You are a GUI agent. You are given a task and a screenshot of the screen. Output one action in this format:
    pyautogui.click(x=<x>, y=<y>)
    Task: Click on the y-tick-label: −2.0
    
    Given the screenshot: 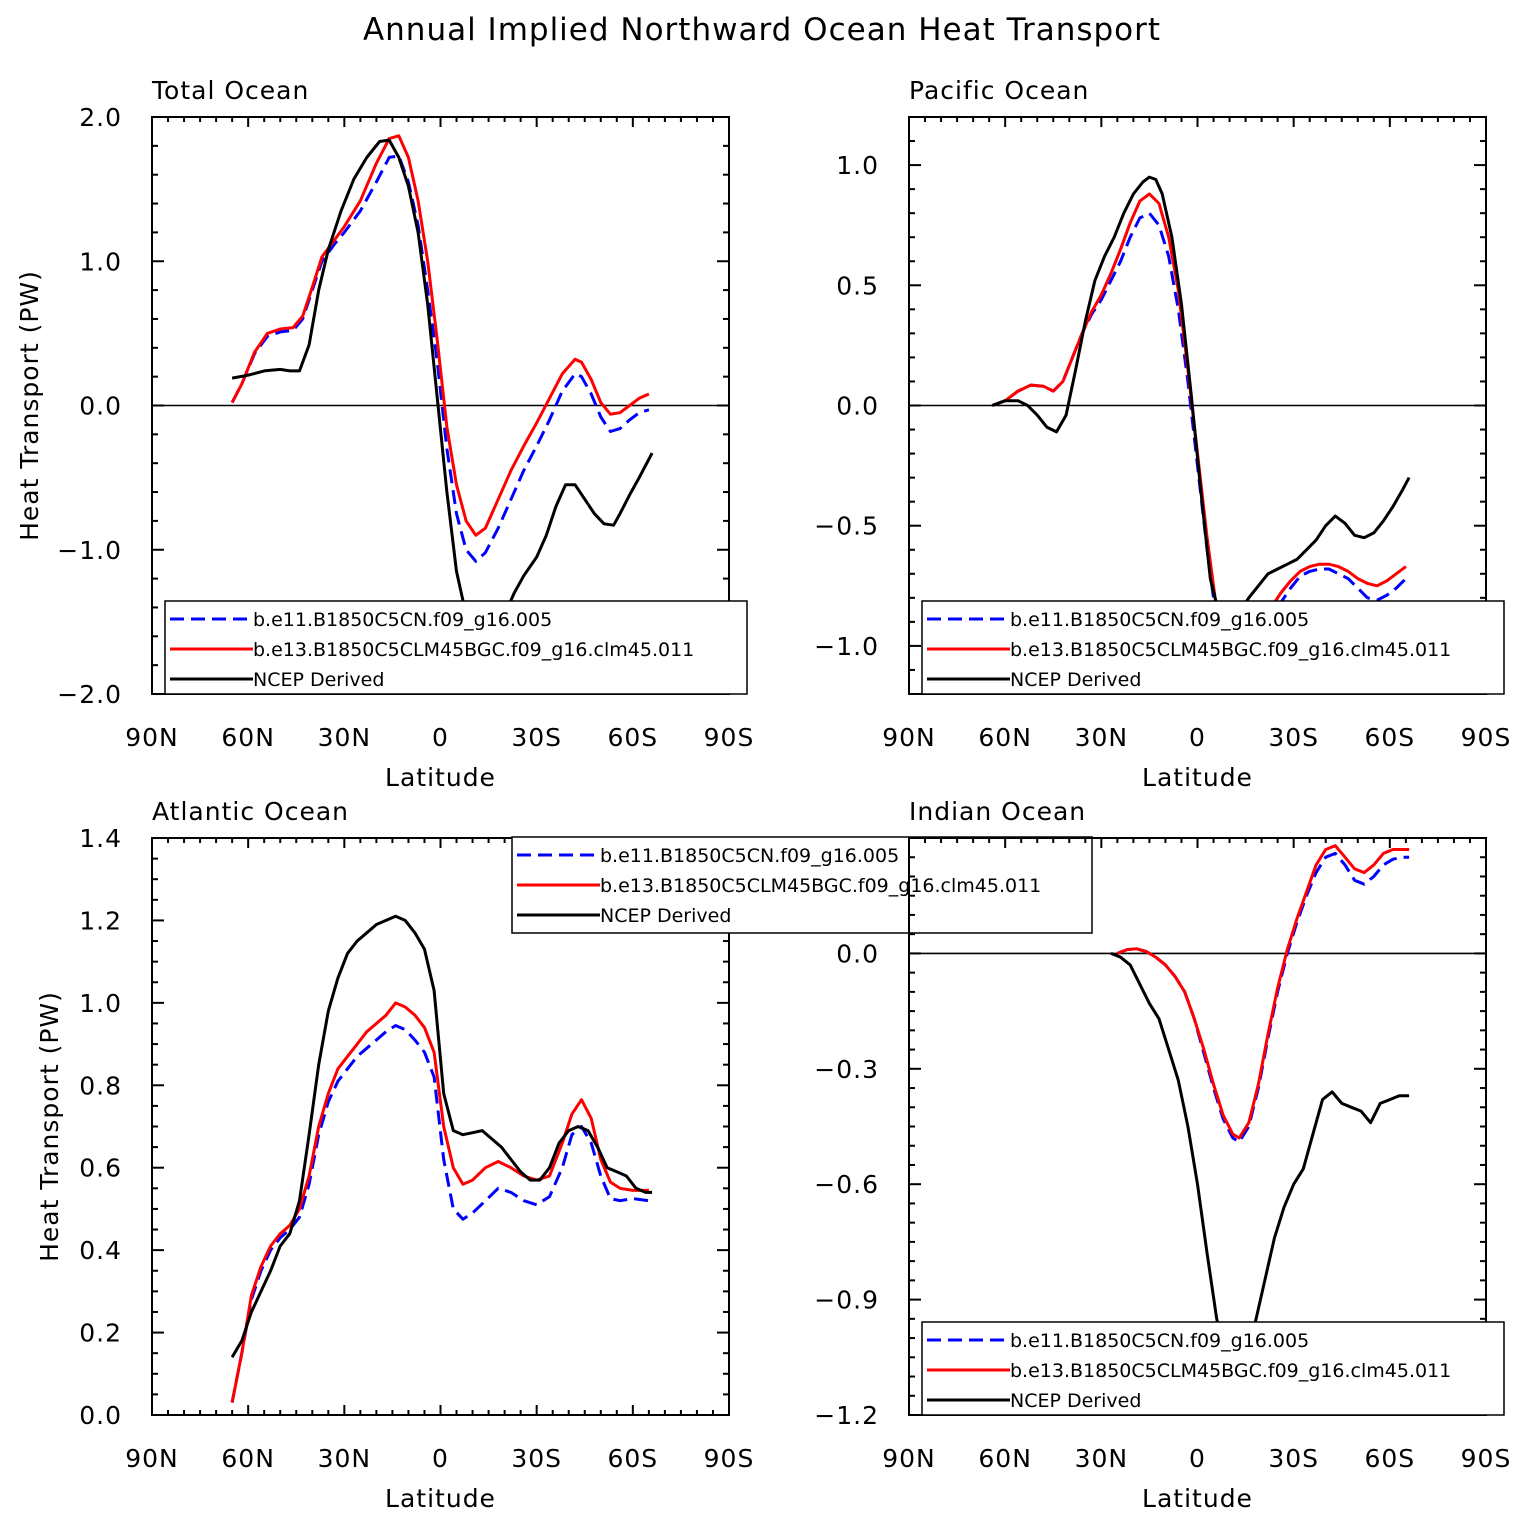 What is the action you would take?
    pyautogui.click(x=89, y=694)
    